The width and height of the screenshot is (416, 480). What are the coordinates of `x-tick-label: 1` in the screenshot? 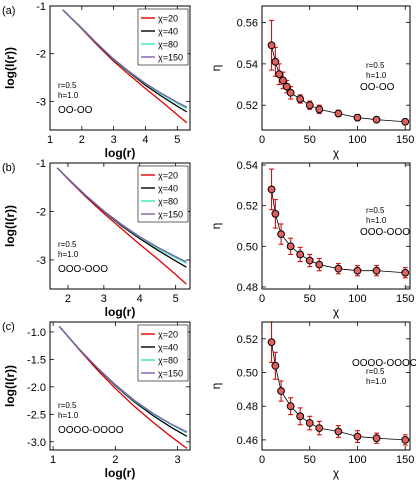 It's located at (50, 140).